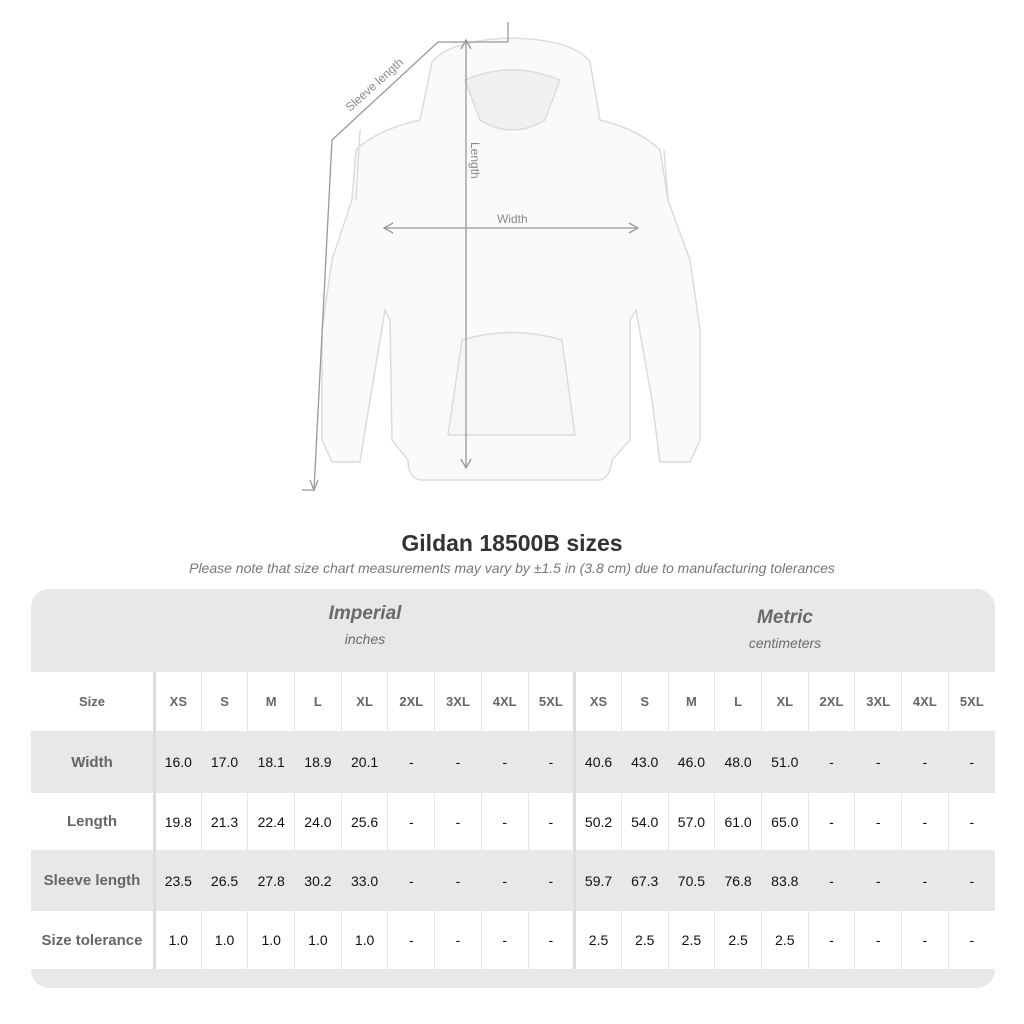 The image size is (1024, 1024). Describe the element at coordinates (458, 701) in the screenshot. I see `imperial-size-3xl: 3XL` at that location.